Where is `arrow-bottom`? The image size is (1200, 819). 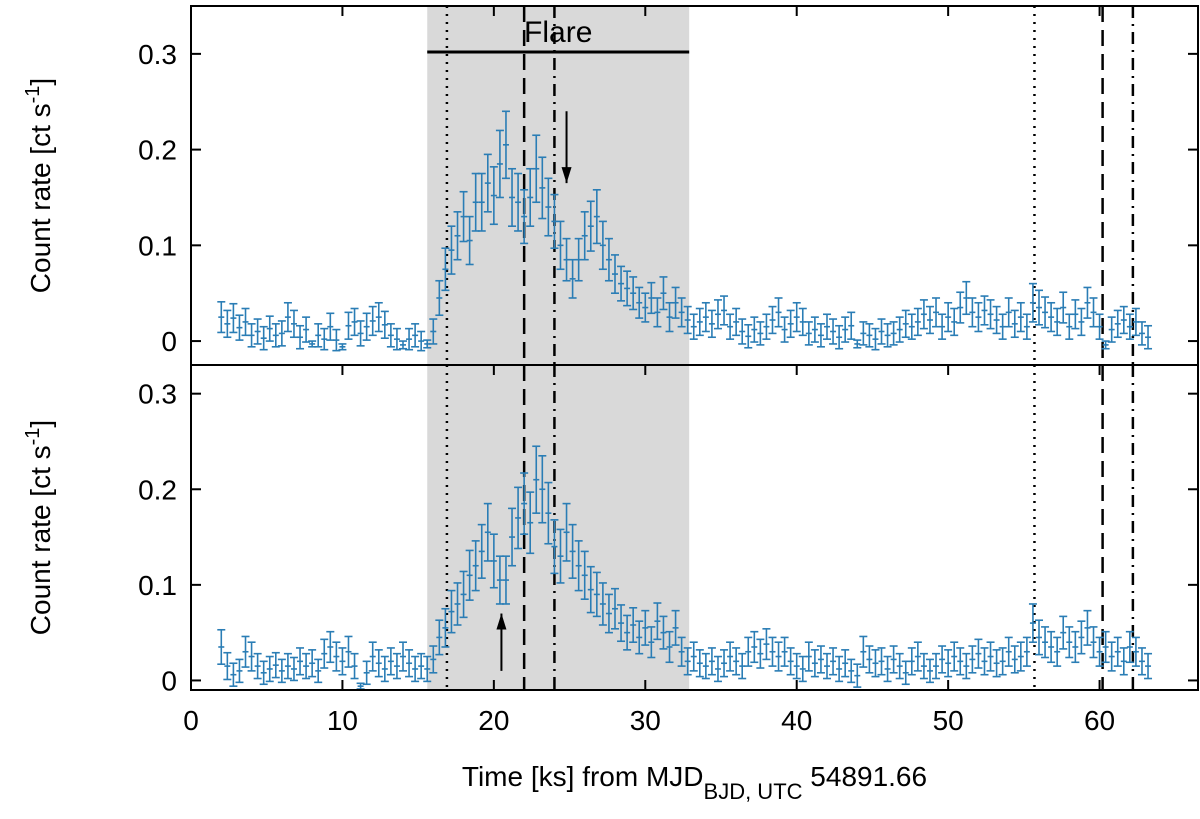
arrow-bottom is located at coordinates (501, 642).